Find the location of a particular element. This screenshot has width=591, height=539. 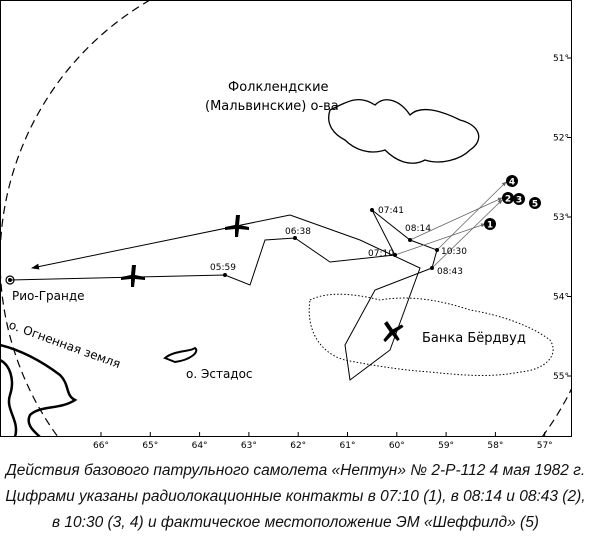

longitude-label: 62° is located at coordinates (298, 446).